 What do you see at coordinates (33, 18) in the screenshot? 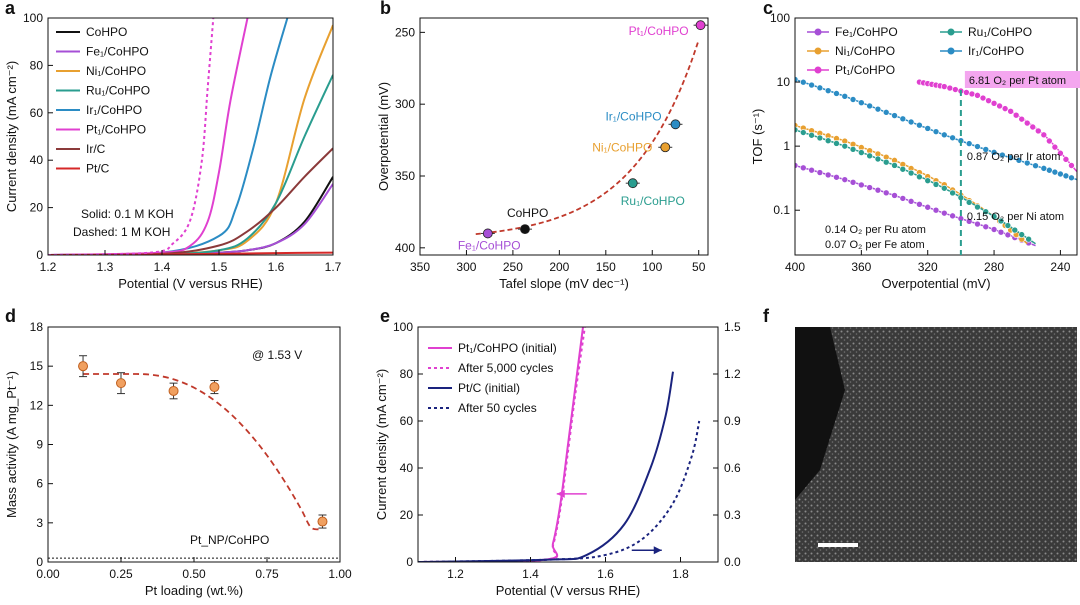
I see `a-ytick: 100` at bounding box center [33, 18].